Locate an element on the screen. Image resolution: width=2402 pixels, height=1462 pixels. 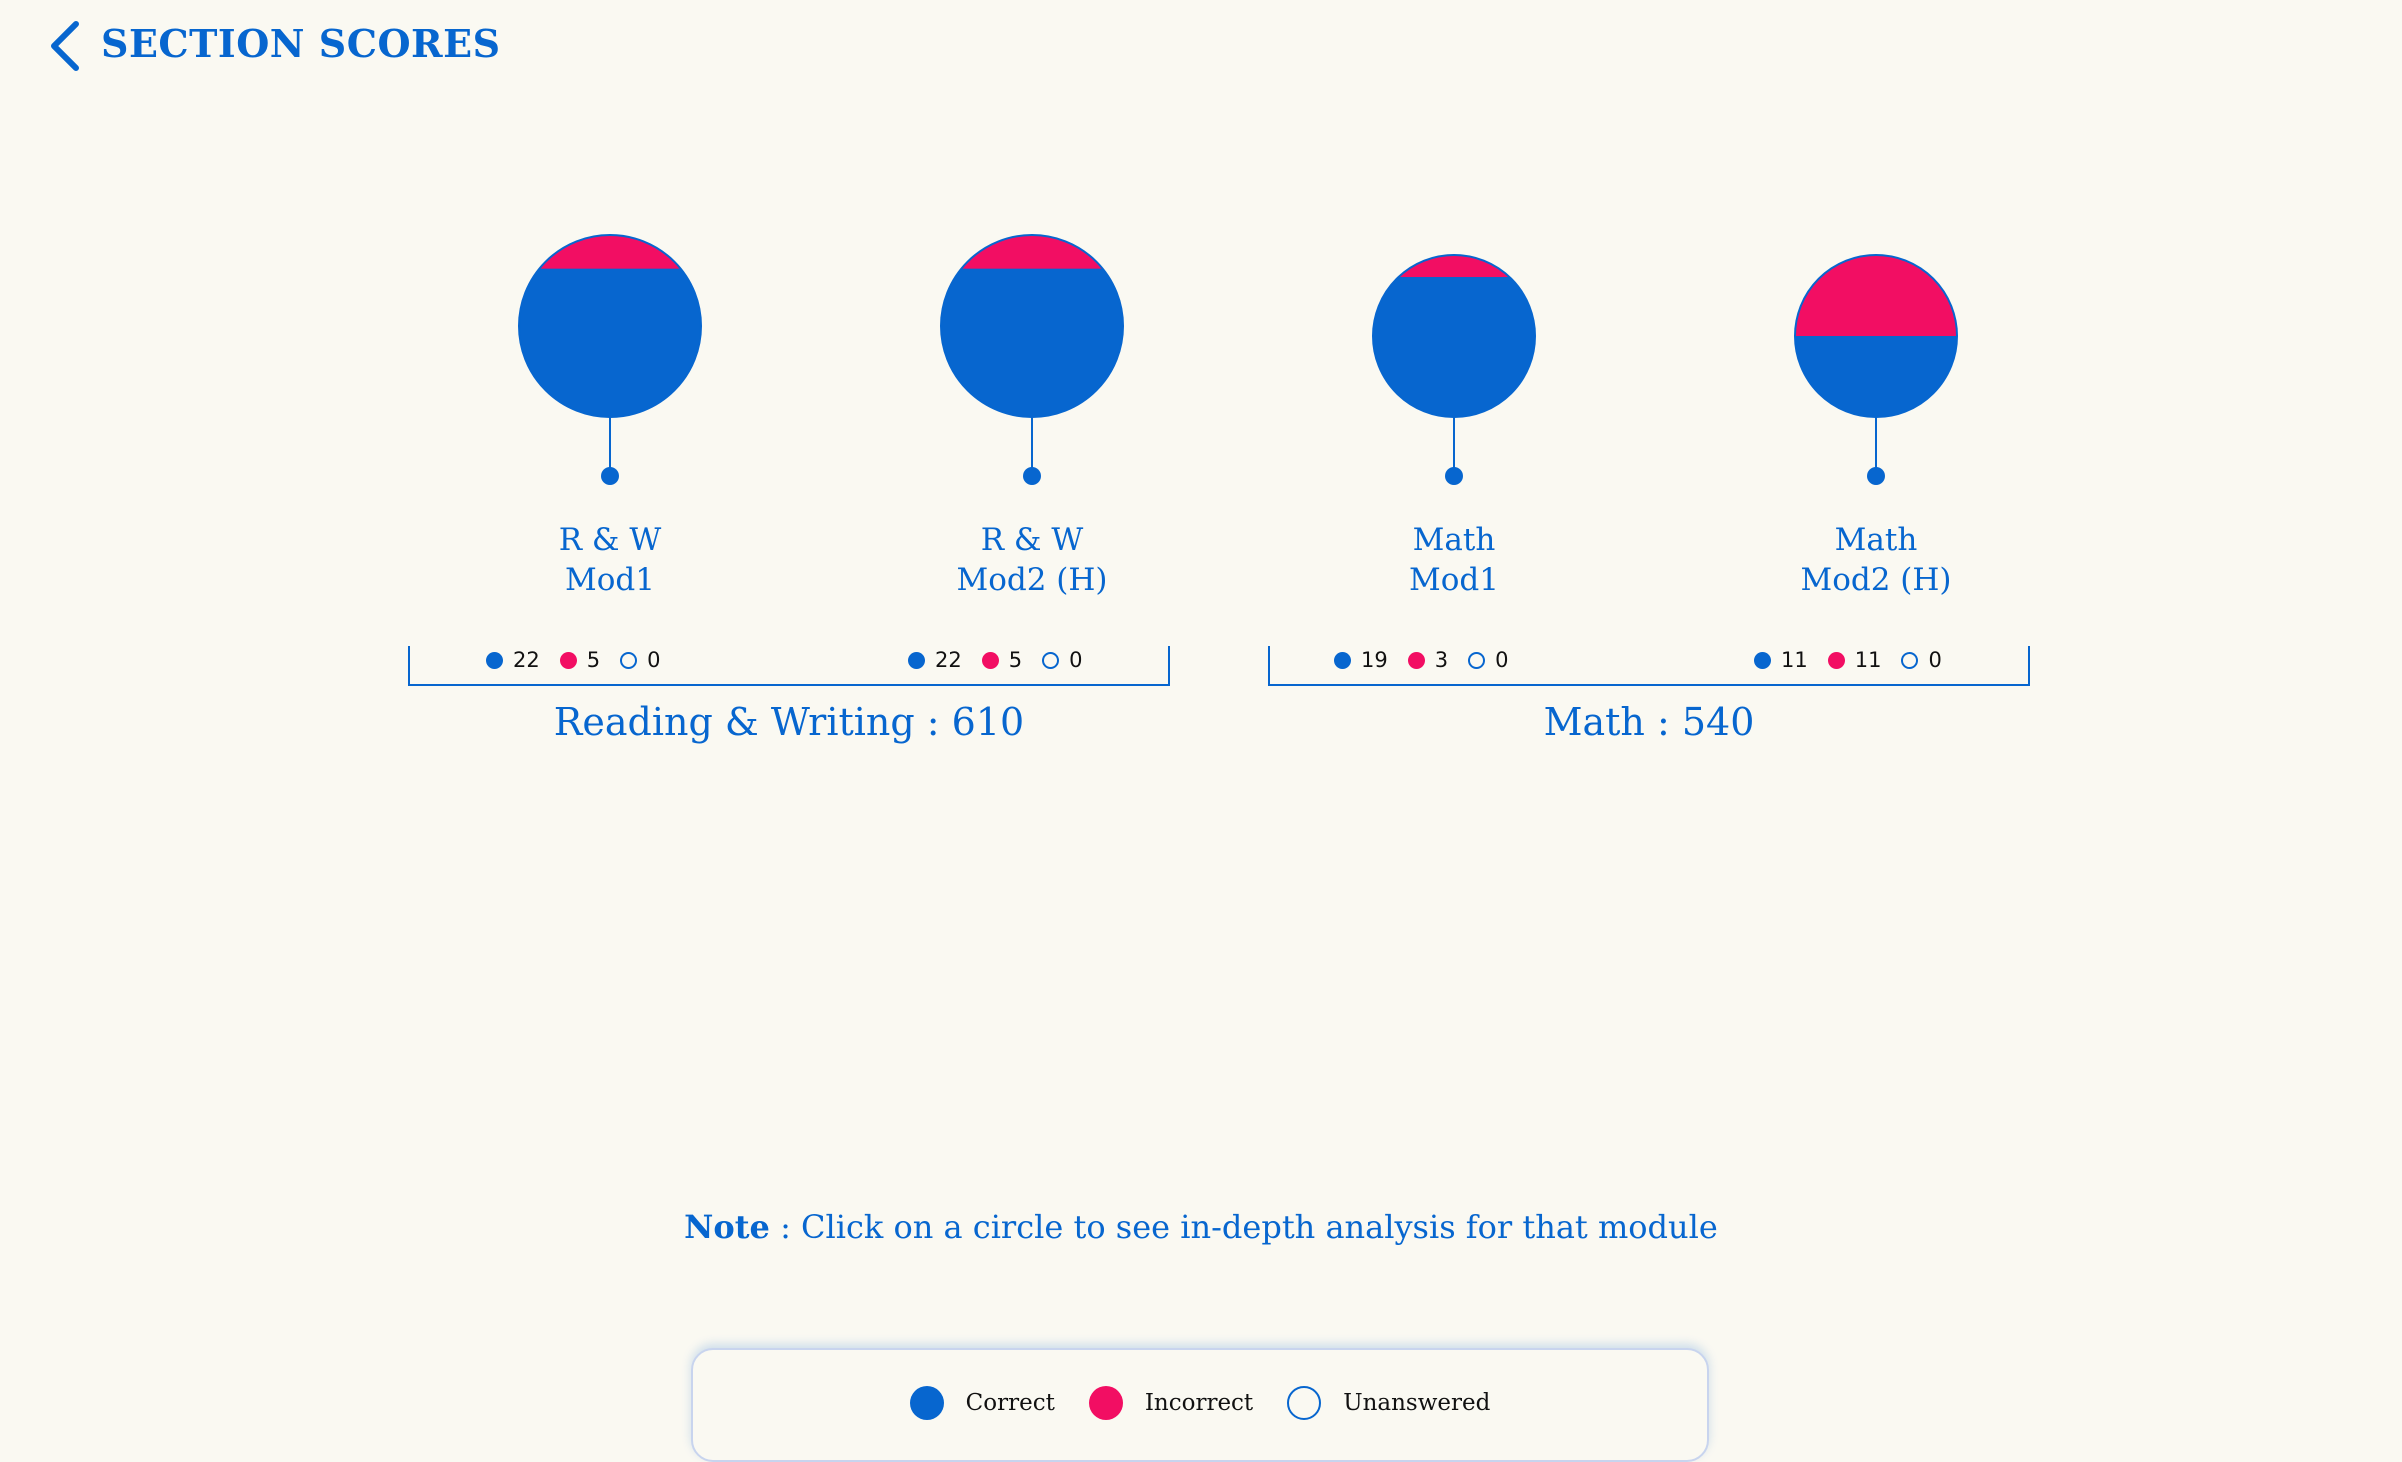
page-title: SECTION SCORES is located at coordinates (301, 43).